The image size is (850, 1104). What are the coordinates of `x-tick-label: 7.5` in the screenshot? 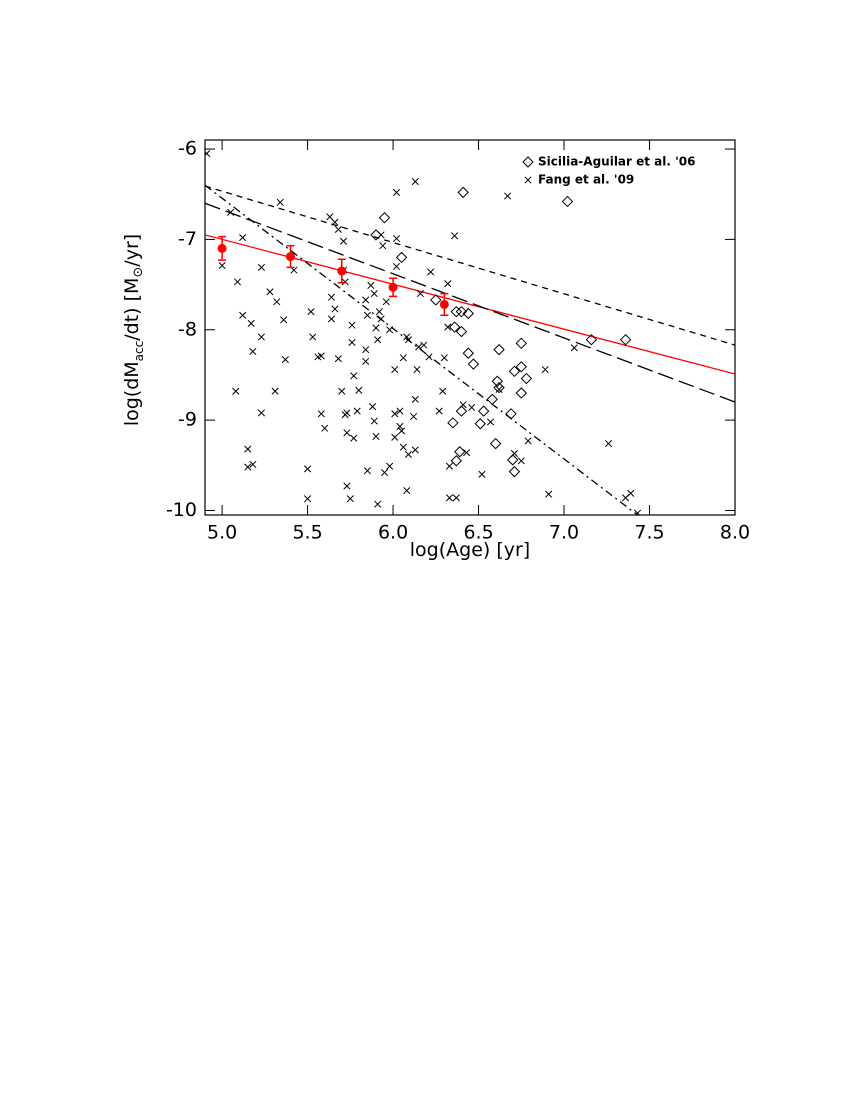 It's located at (649, 533).